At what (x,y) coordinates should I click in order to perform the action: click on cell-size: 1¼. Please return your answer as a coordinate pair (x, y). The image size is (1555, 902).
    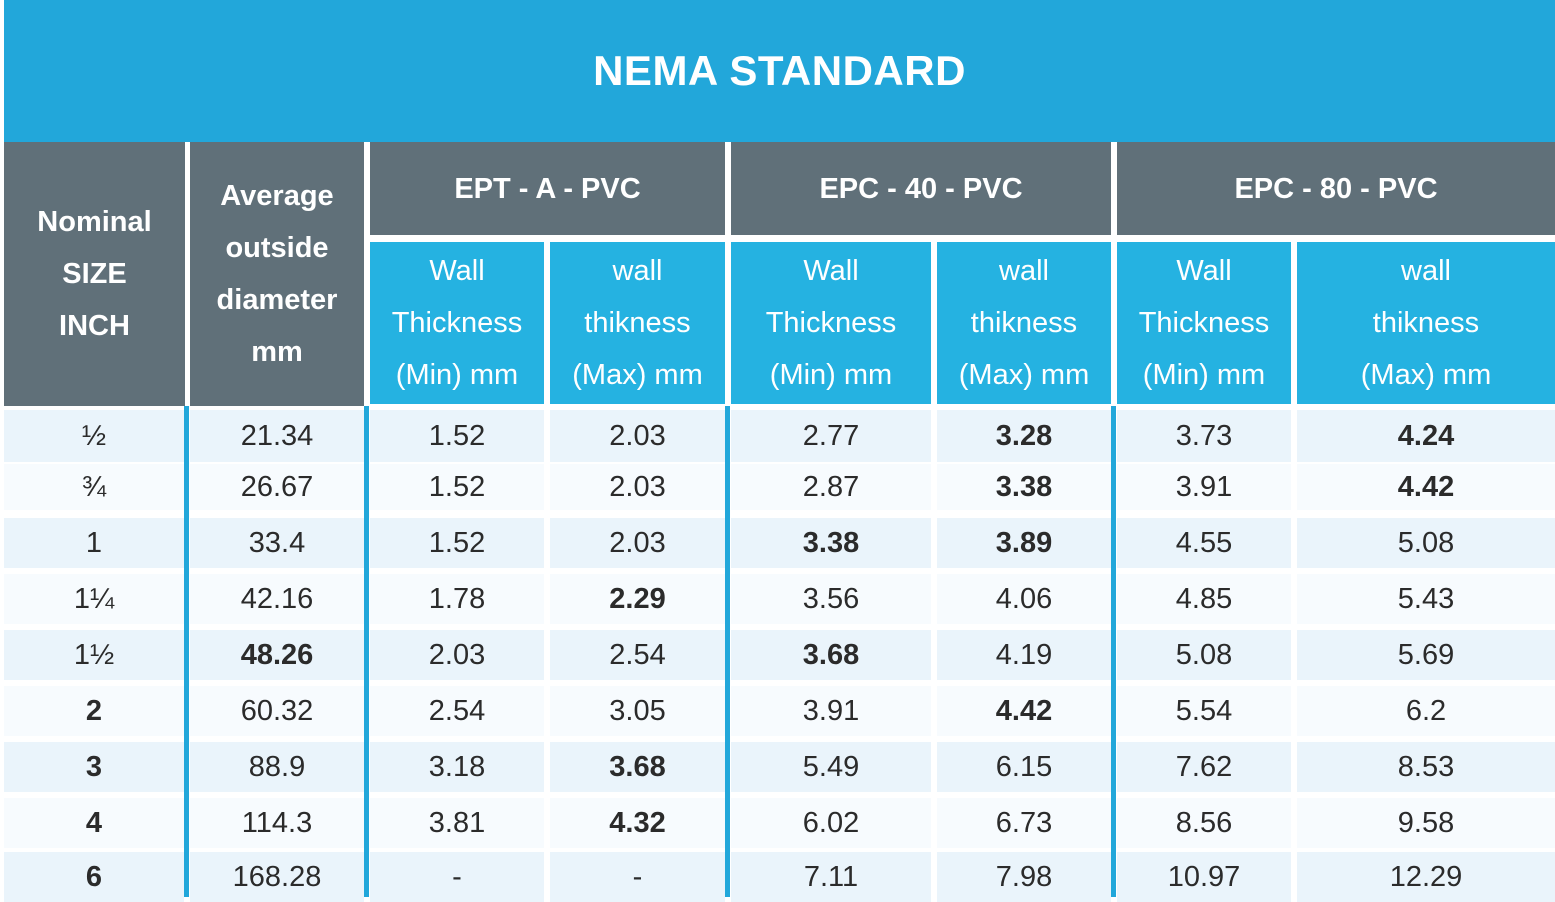
    Looking at the image, I should click on (94, 598).